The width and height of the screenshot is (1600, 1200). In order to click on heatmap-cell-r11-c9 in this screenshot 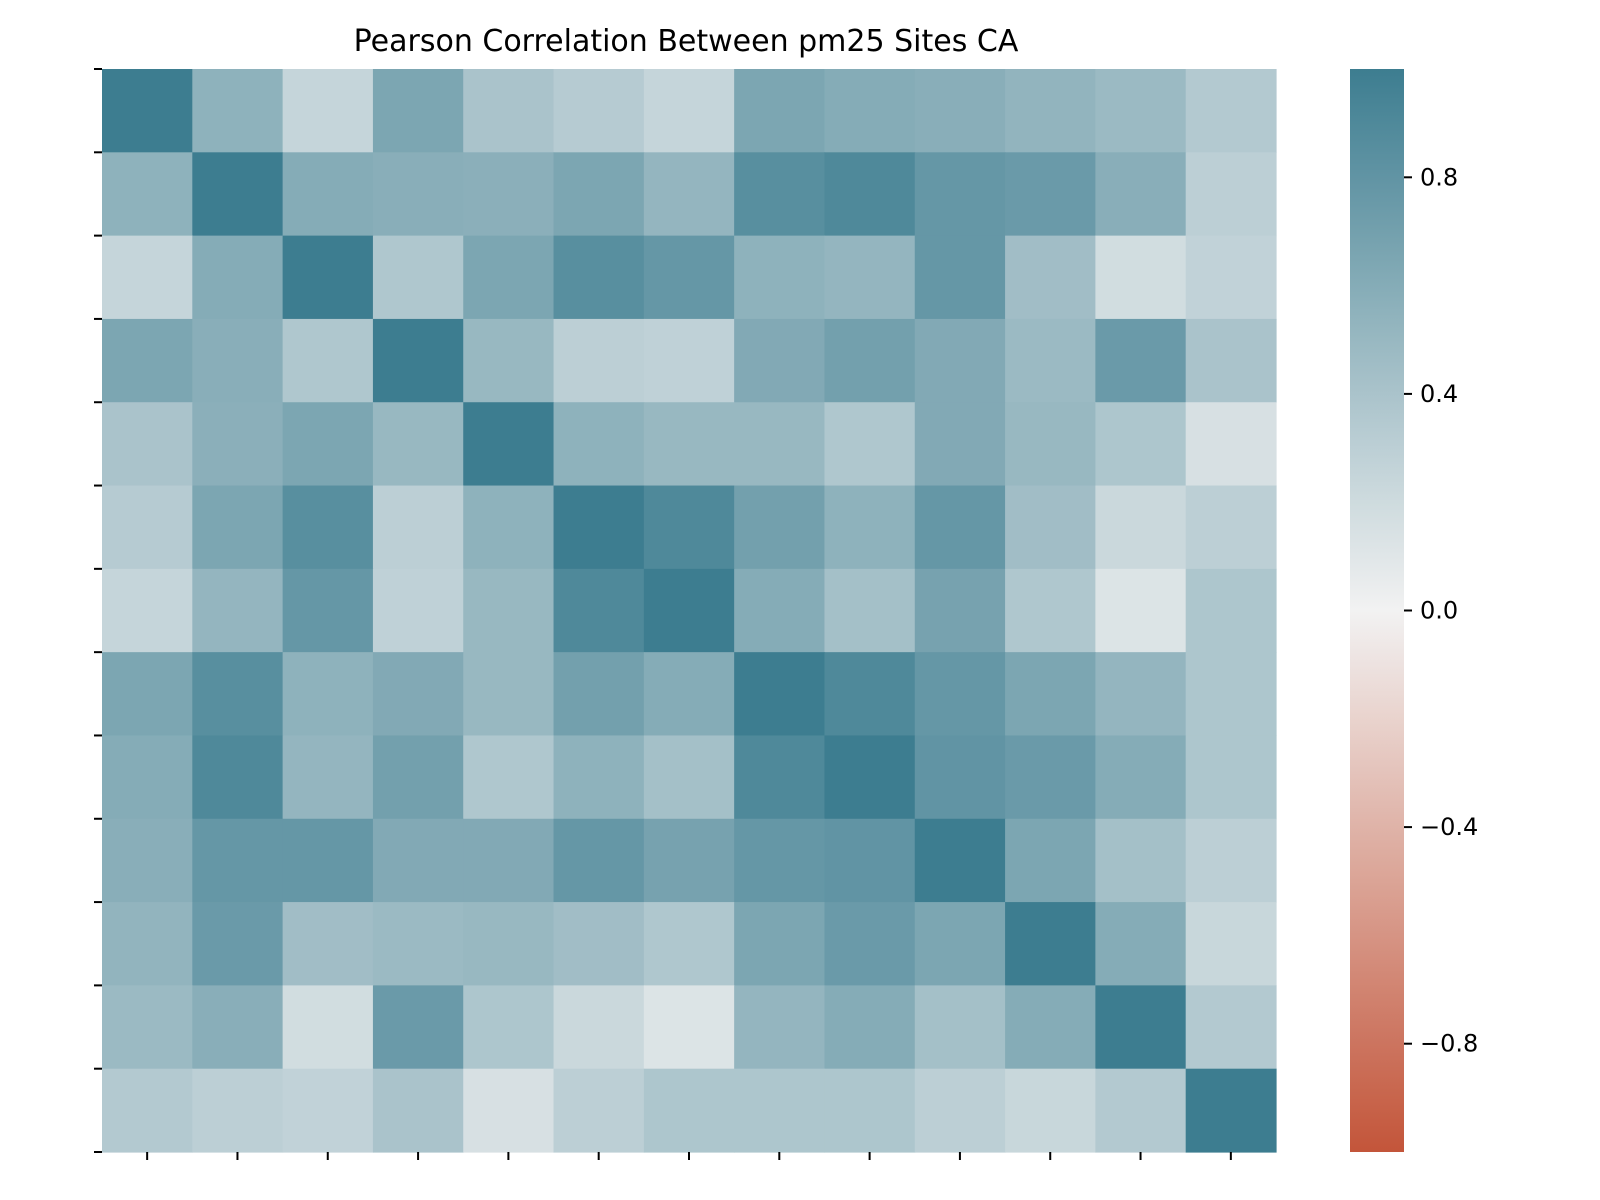, I will do `click(960, 1027)`.